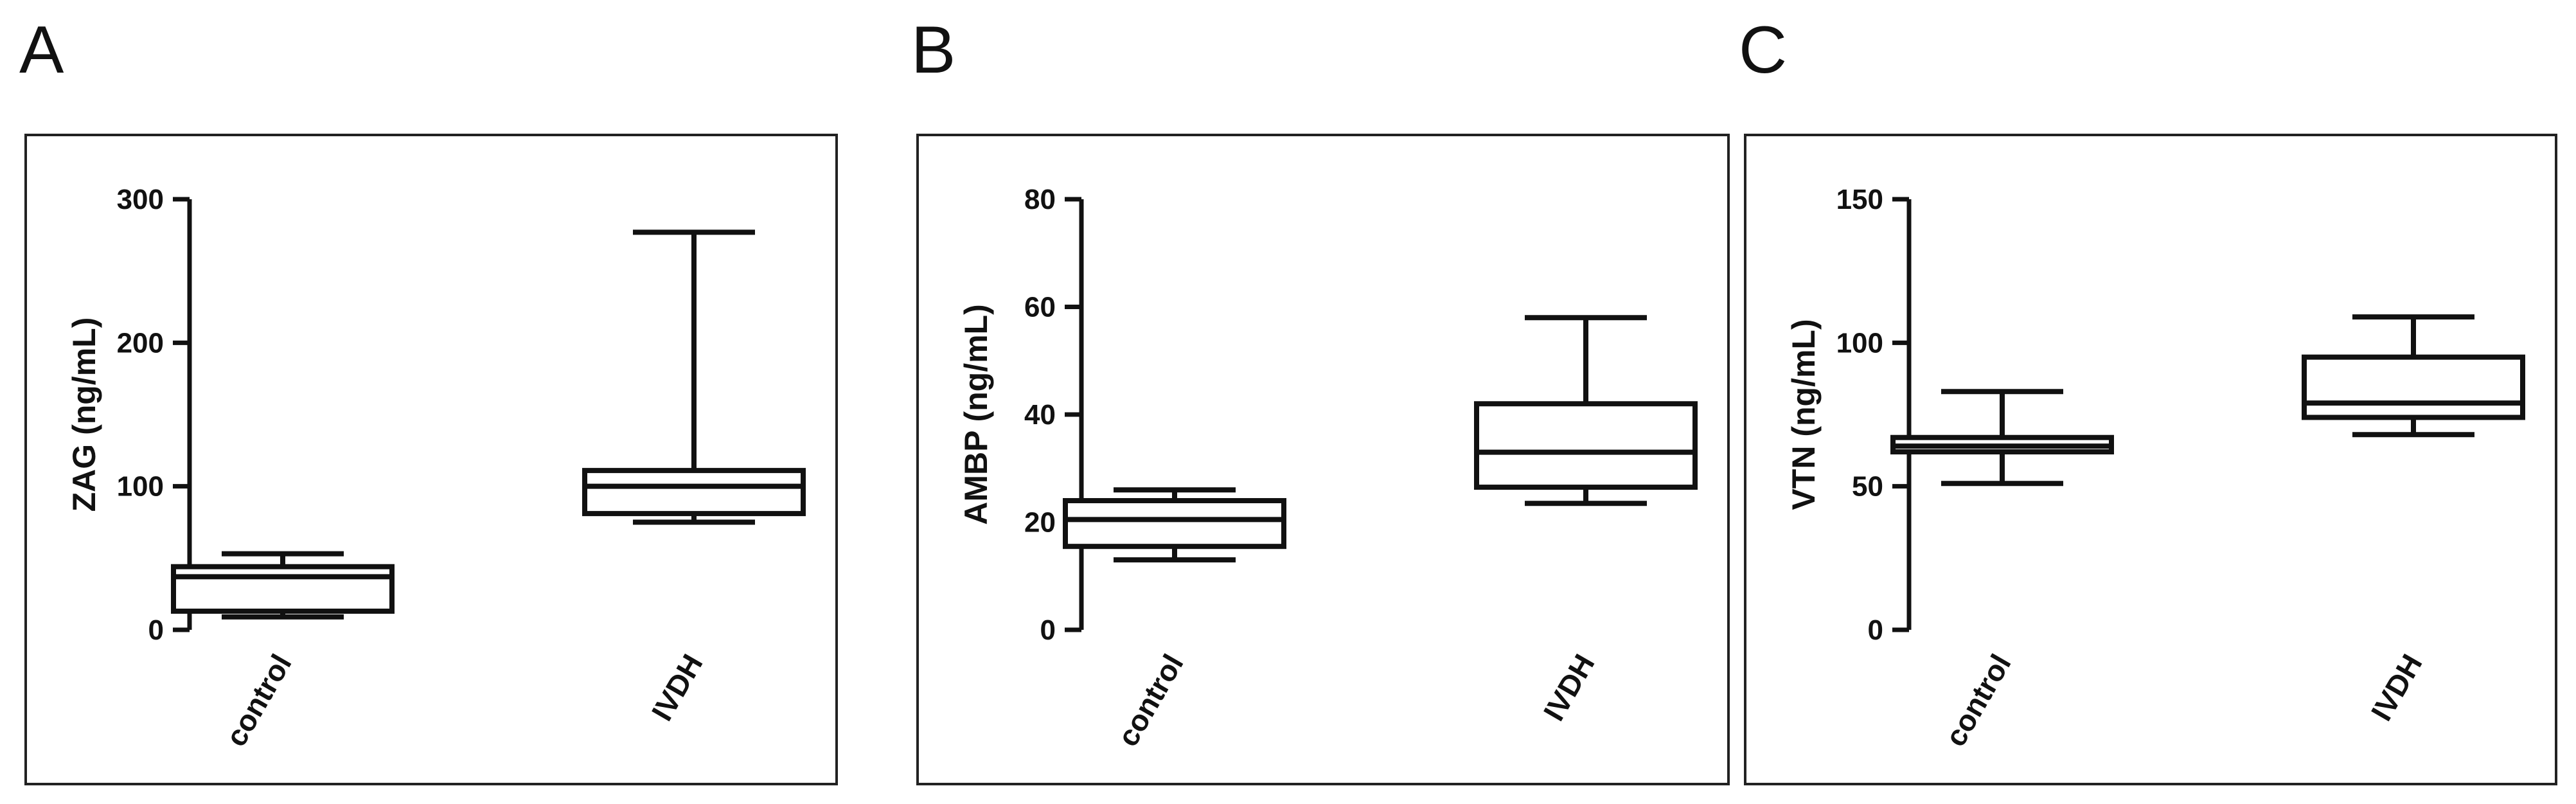  Describe the element at coordinates (1764, 50) in the screenshot. I see `panel-label: C` at that location.